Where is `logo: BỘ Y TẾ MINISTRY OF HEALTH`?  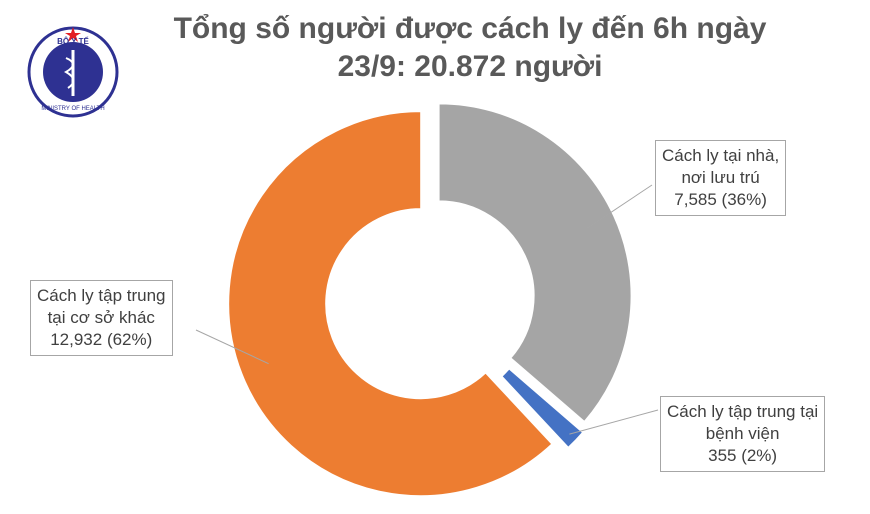 logo: BỘ Y TẾ MINISTRY OF HEALTH is located at coordinates (73, 72).